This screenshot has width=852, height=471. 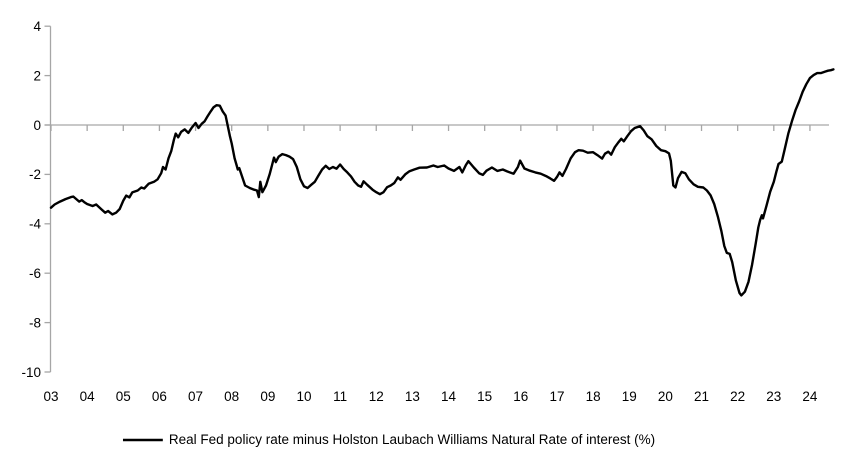 What do you see at coordinates (231, 396) in the screenshot?
I see `x-tick-label: 08` at bounding box center [231, 396].